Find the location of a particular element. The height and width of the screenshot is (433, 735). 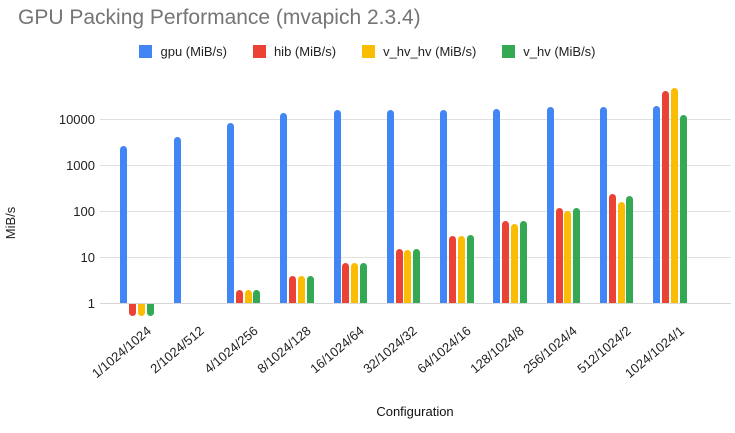

legend-item-hib: hib (MiB/s) is located at coordinates (294, 51).